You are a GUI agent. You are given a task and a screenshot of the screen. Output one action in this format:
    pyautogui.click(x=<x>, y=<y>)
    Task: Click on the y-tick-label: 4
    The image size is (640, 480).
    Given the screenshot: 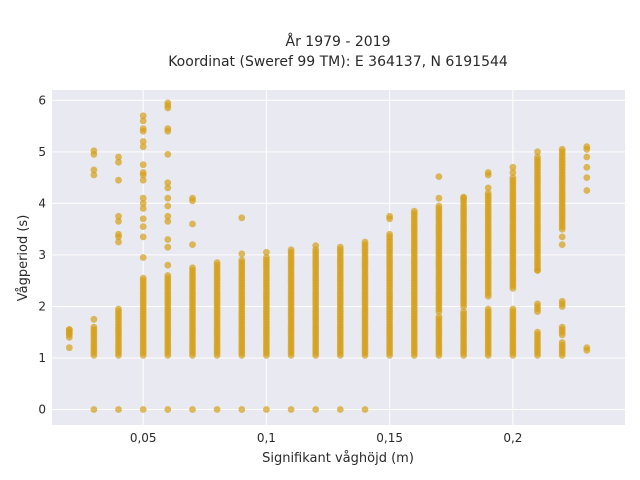 What is the action you would take?
    pyautogui.click(x=42, y=203)
    